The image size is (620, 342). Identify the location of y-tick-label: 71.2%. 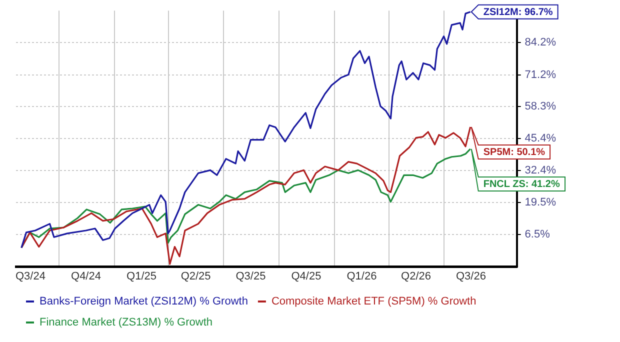
(540, 74).